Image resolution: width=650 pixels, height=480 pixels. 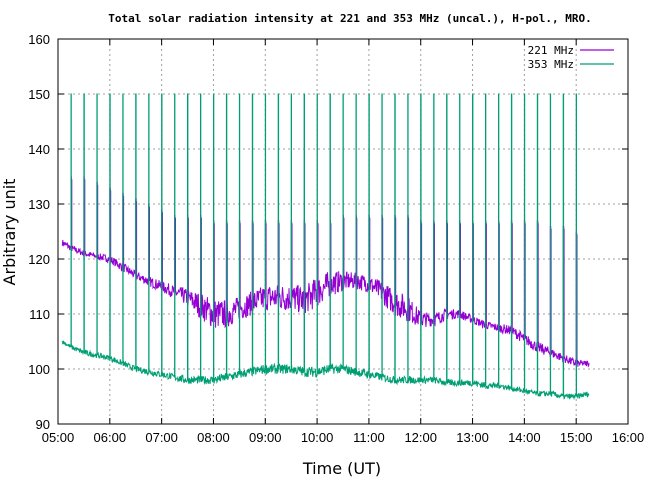 I want to click on x-tick-label: 08:00, so click(x=213, y=437).